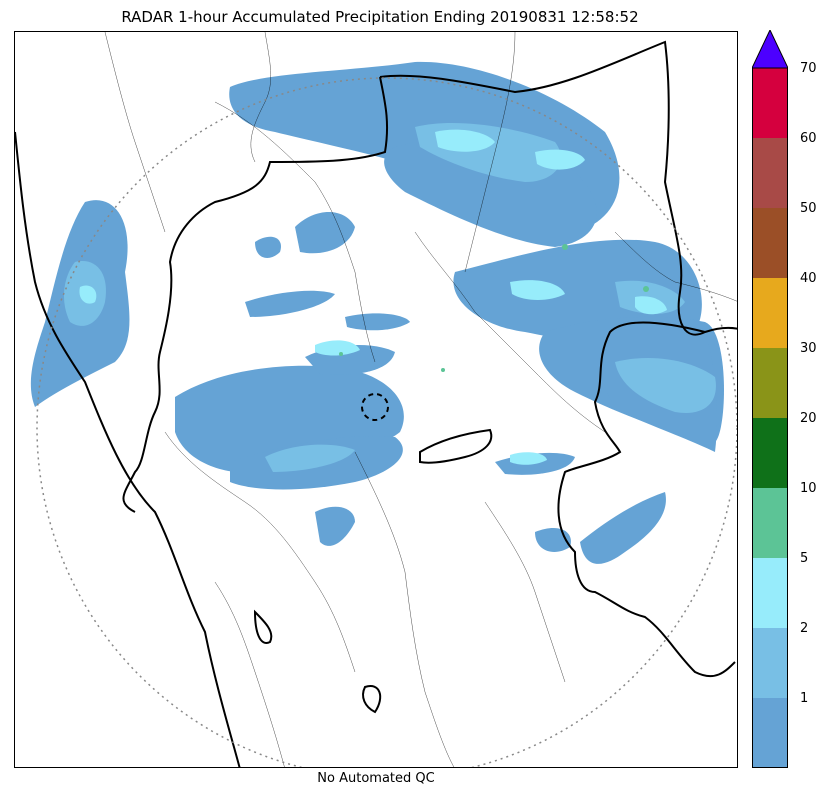 The height and width of the screenshot is (797, 825). Describe the element at coordinates (375, 407) in the screenshot. I see `radar-site-marker` at that location.